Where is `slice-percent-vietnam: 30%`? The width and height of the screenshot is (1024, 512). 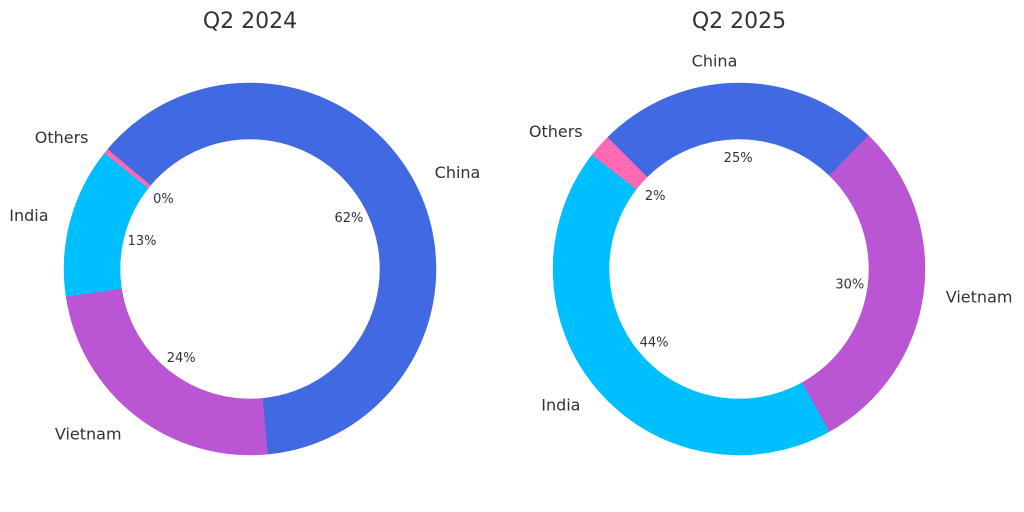 slice-percent-vietnam: 30% is located at coordinates (849, 285).